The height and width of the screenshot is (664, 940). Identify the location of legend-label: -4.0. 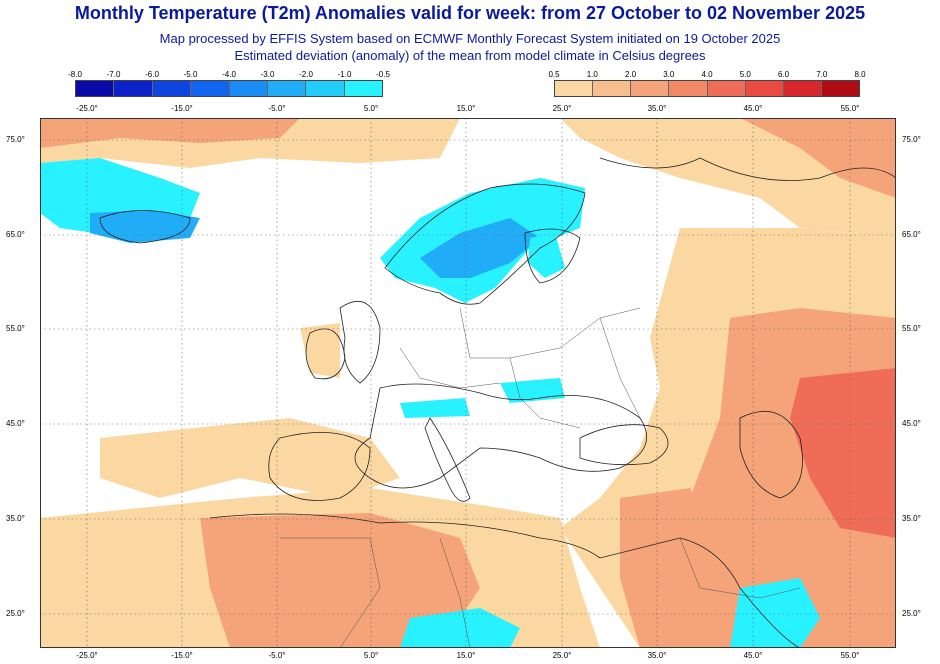
(229, 74).